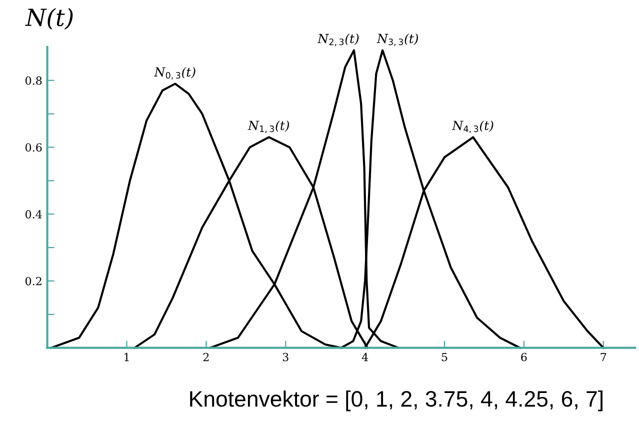 Image resolution: width=639 pixels, height=431 pixels. I want to click on x-tick-label: 1, so click(126, 357).